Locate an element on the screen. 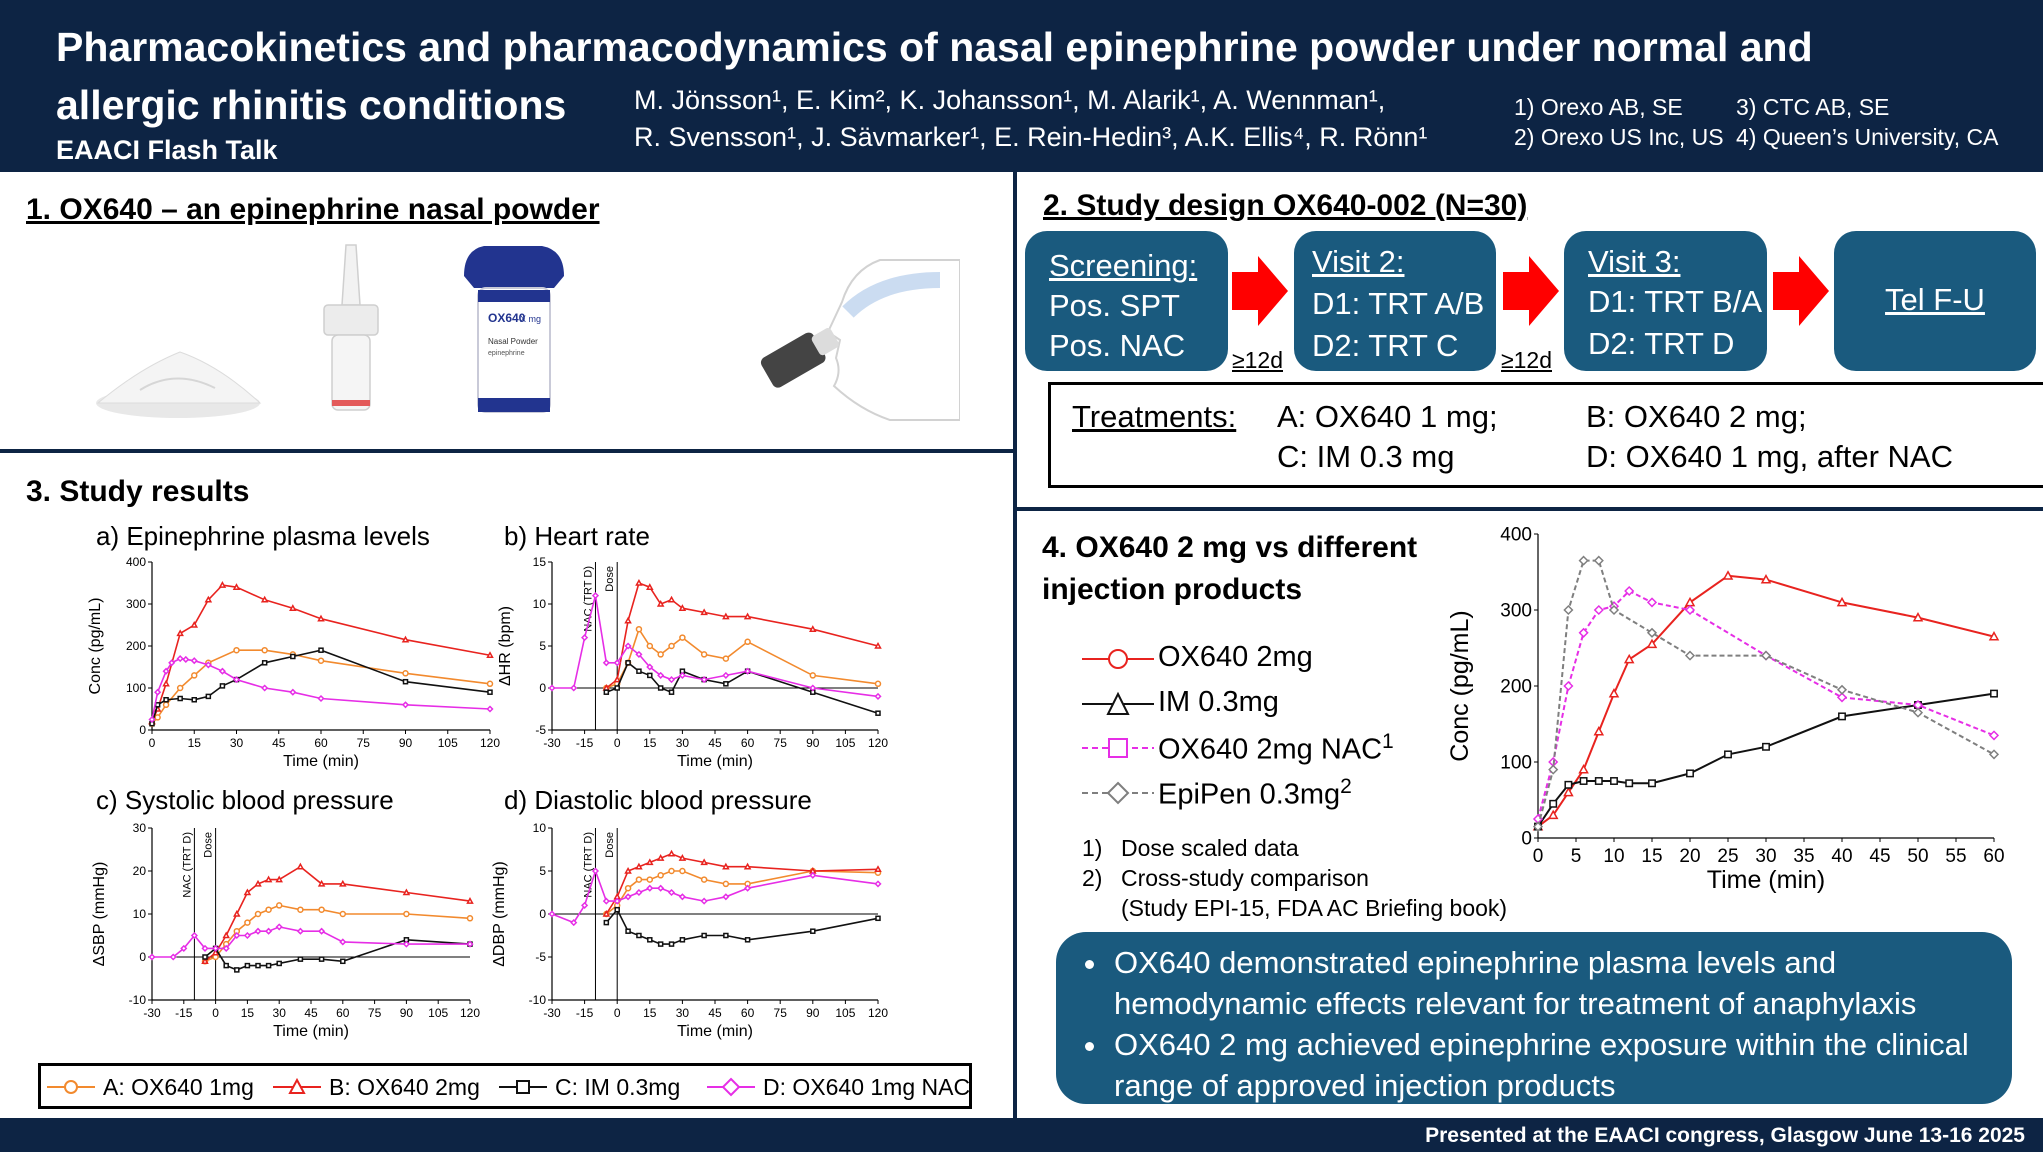 This screenshot has width=2043, height=1152. x-tick-label: 15 is located at coordinates (195, 743).